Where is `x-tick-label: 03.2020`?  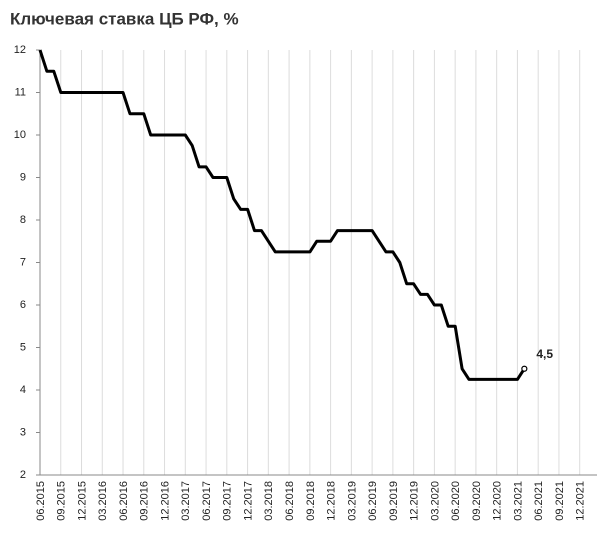 x-tick-label: 03.2020 is located at coordinates (435, 501).